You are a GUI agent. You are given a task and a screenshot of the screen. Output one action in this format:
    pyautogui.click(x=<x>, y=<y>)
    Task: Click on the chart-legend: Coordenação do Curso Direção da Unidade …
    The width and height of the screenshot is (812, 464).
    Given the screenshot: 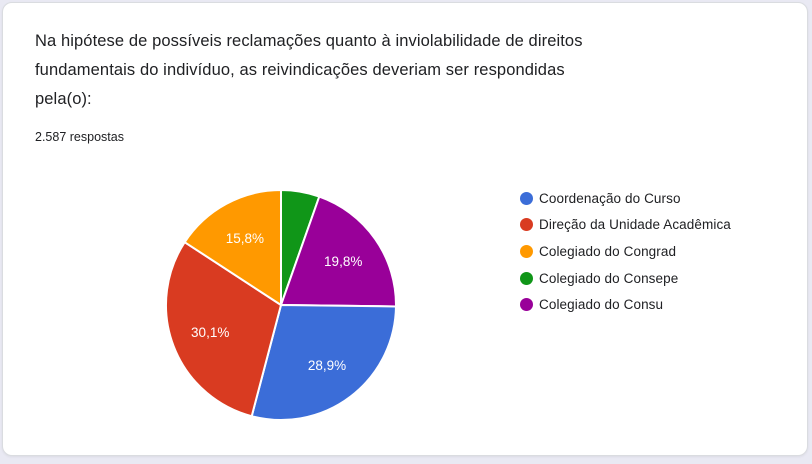 What is the action you would take?
    pyautogui.click(x=625, y=251)
    